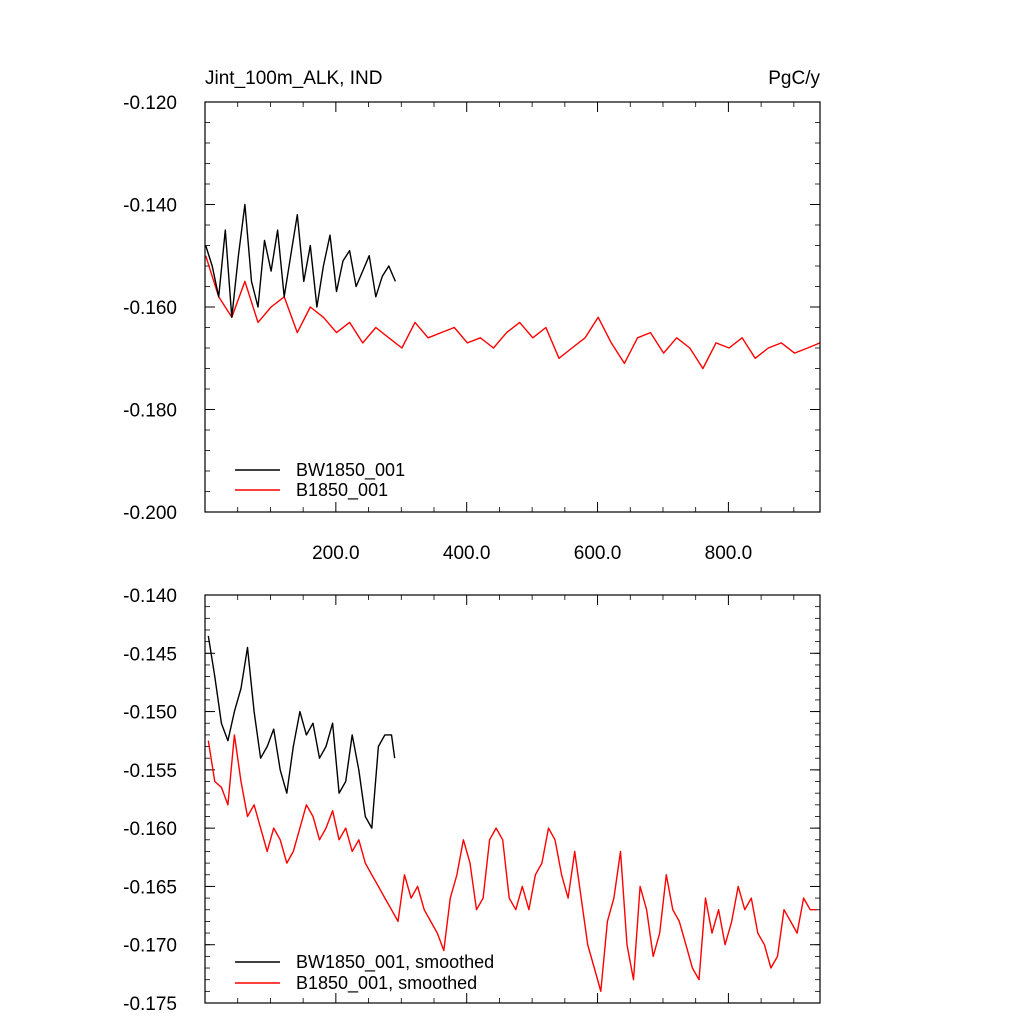 The width and height of the screenshot is (1024, 1024). What do you see at coordinates (794, 78) in the screenshot?
I see `top-chart-units: PgC/y` at bounding box center [794, 78].